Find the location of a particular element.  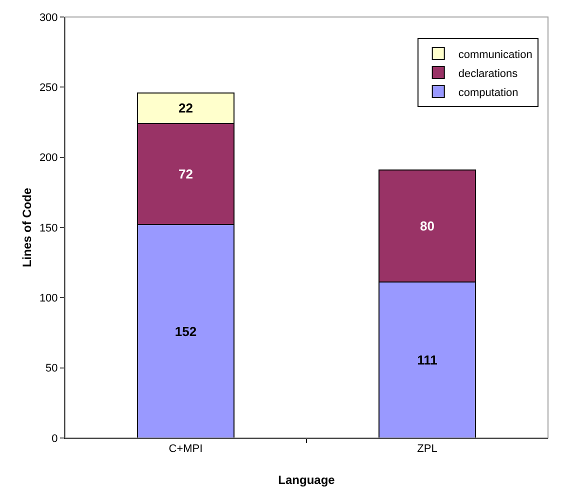

data-label: 111 is located at coordinates (427, 360).